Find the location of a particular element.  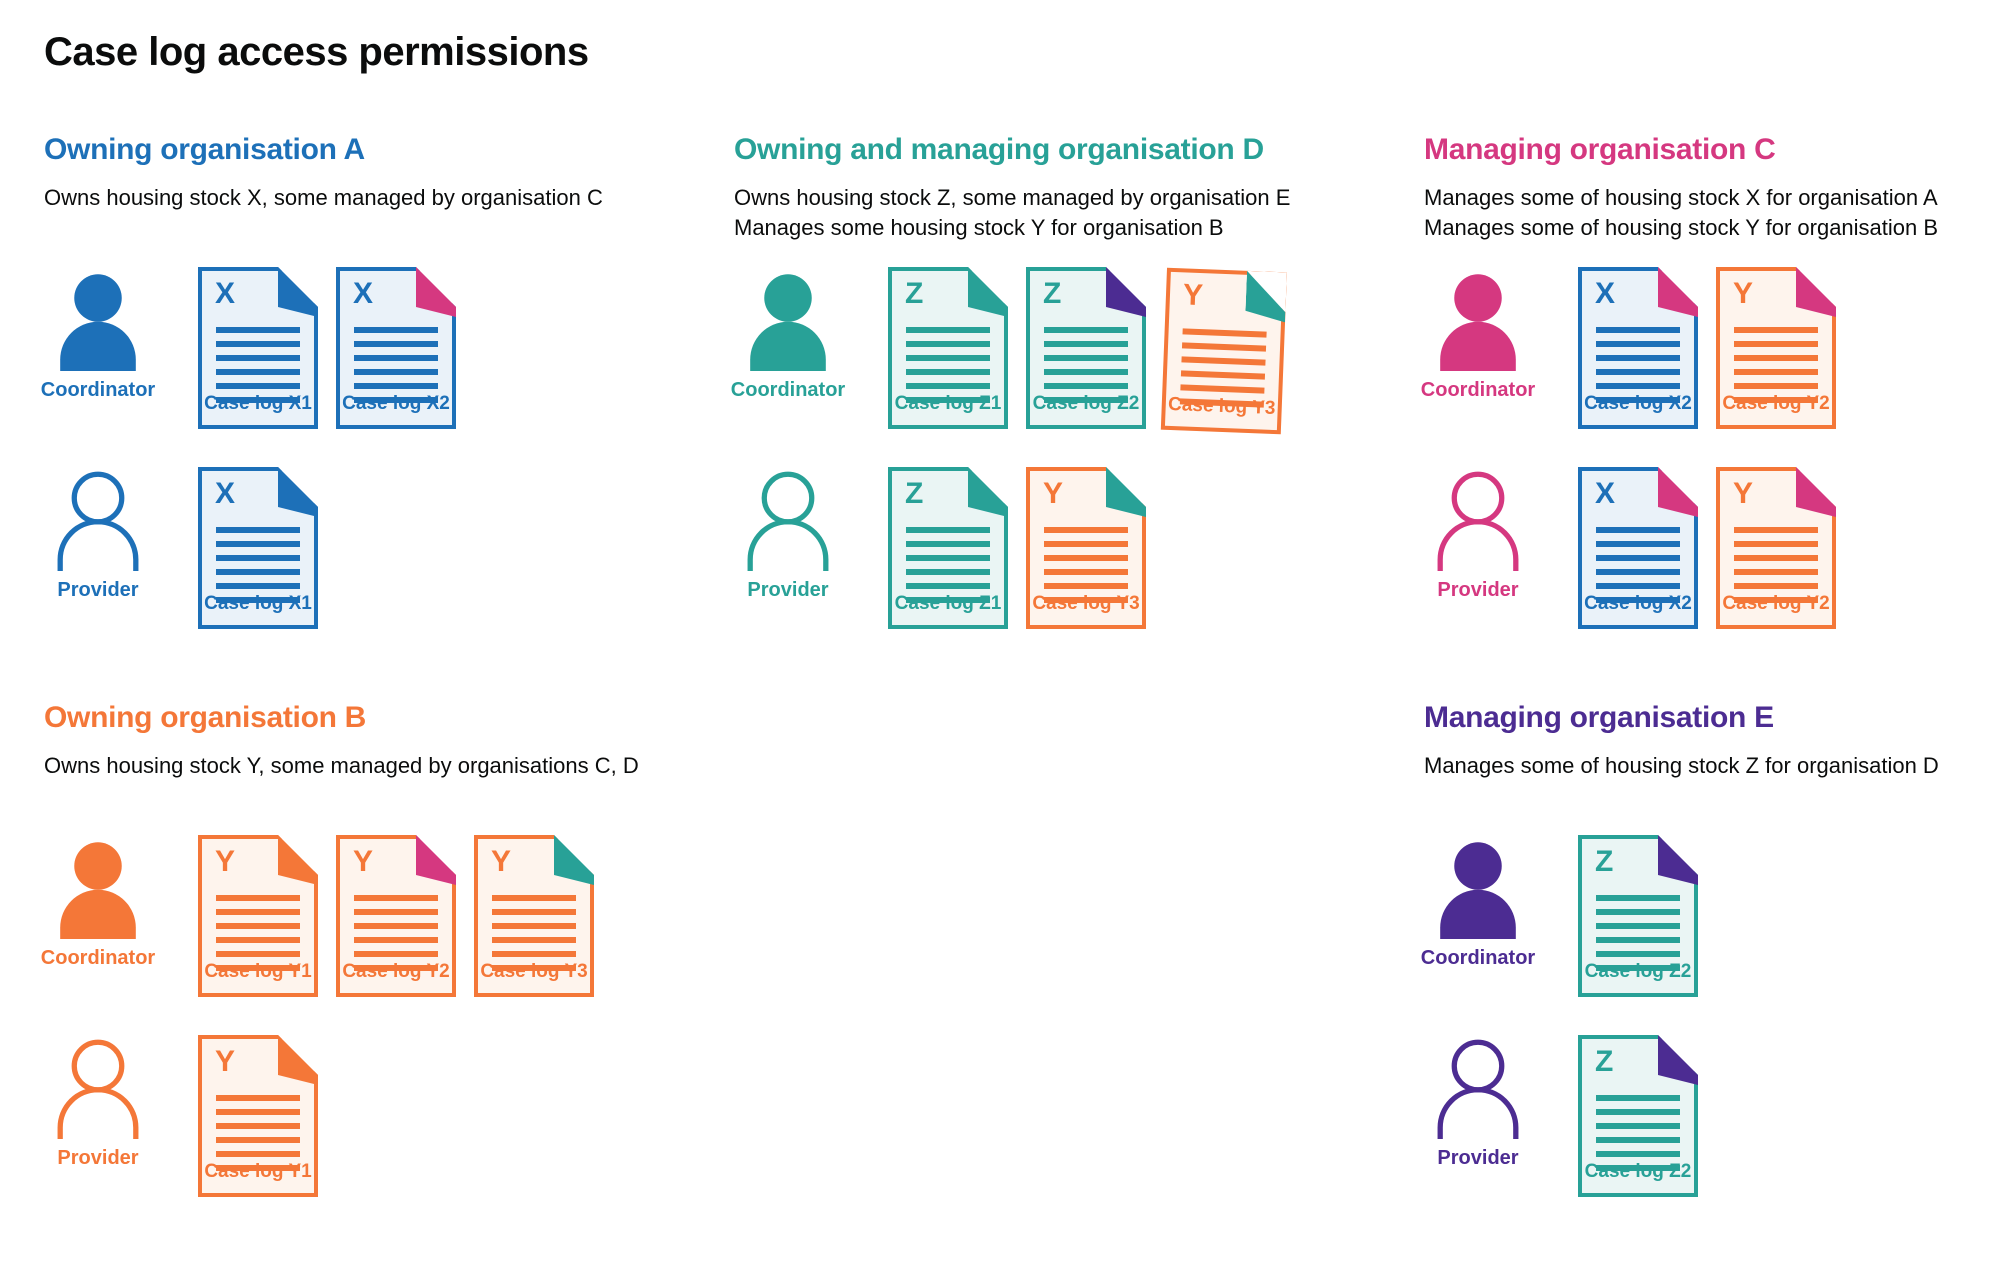

role-row: Provider X Case log X1 is located at coordinates (389, 548).